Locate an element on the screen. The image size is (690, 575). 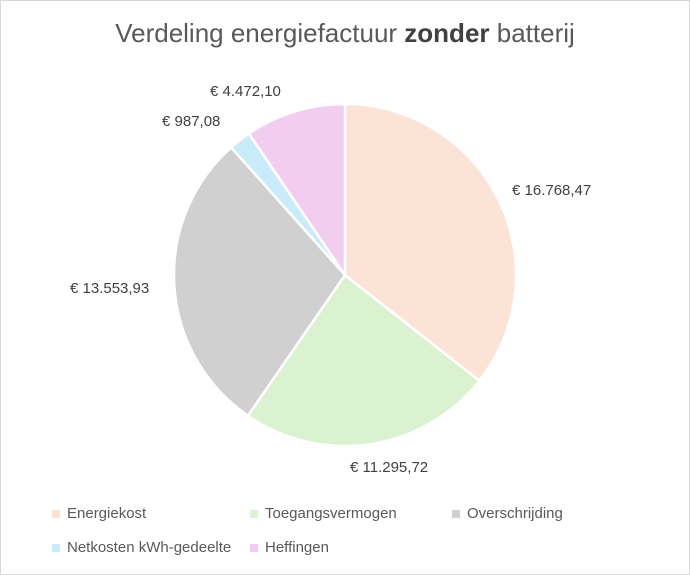
data-label: € 987,08 is located at coordinates (191, 121).